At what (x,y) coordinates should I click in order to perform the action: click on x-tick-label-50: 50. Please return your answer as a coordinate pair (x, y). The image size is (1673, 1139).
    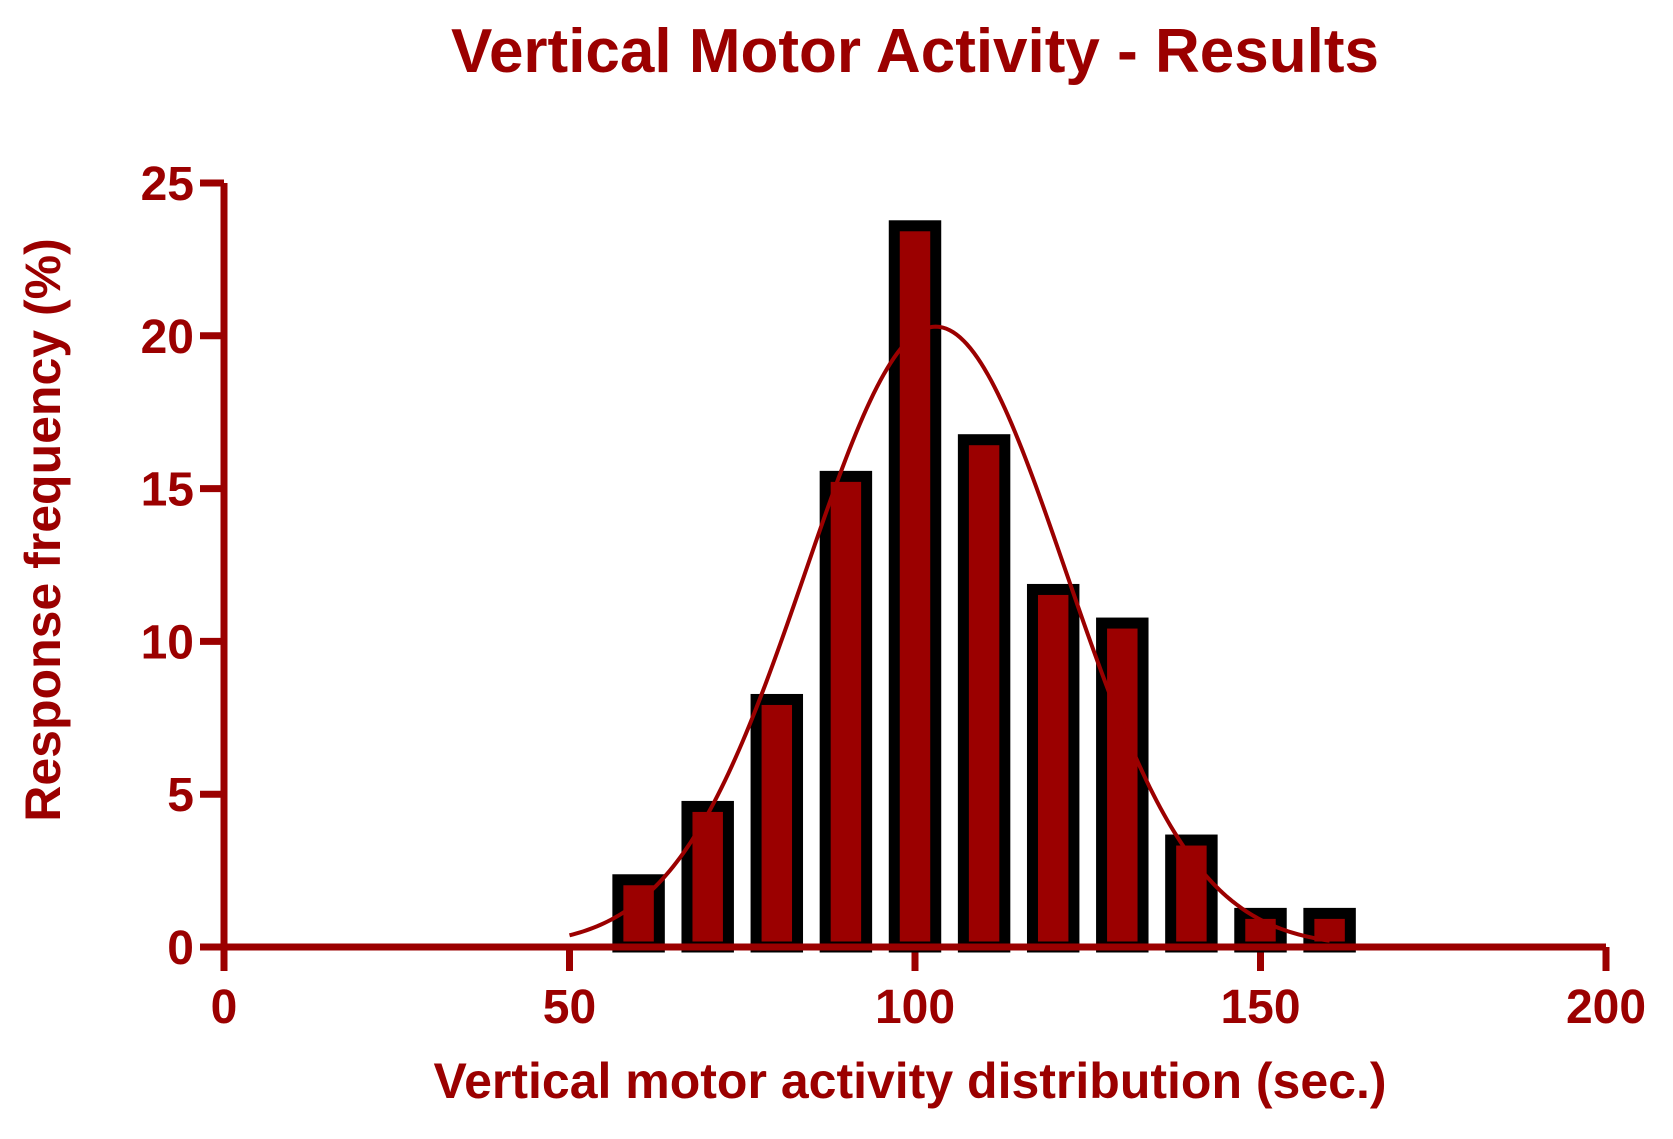
    Looking at the image, I should click on (569, 1007).